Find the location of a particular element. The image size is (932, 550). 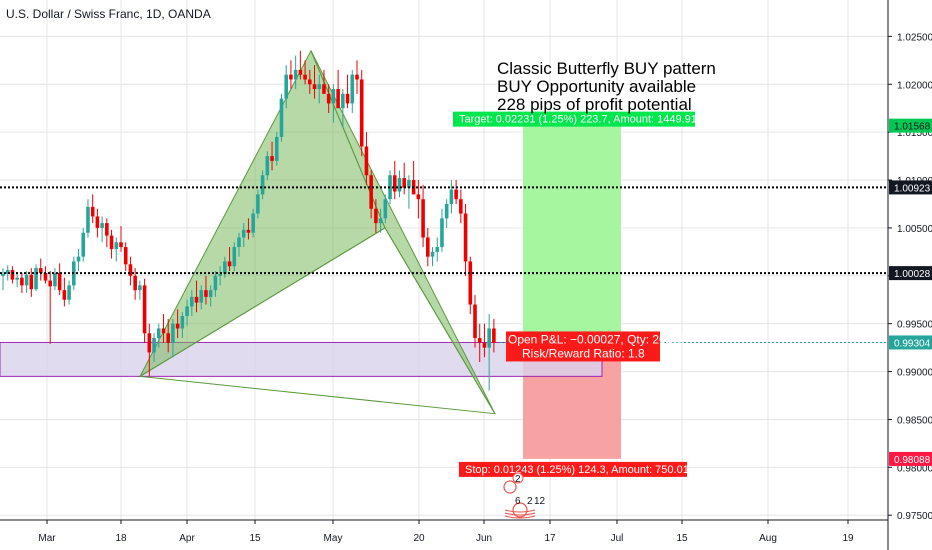

annotation-line-2: 228 pips of profit potential is located at coordinates (594, 104).